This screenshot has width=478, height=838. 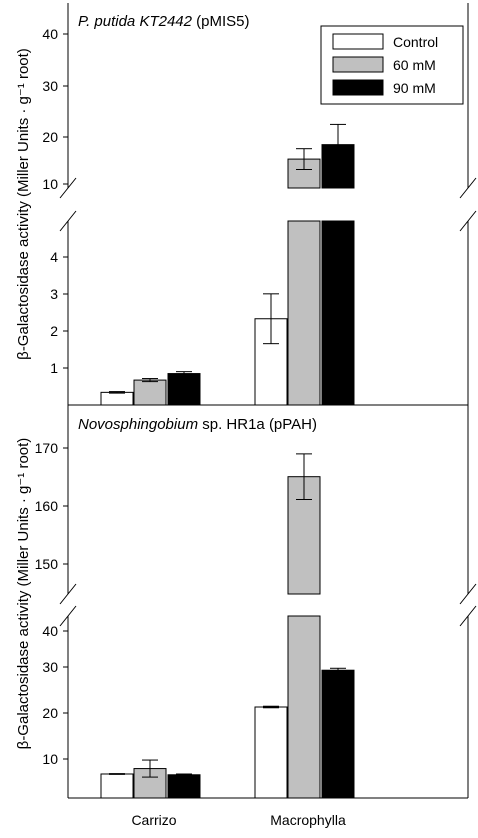 What do you see at coordinates (138, 424) in the screenshot?
I see `panel-title-part: Novosphingobium` at bounding box center [138, 424].